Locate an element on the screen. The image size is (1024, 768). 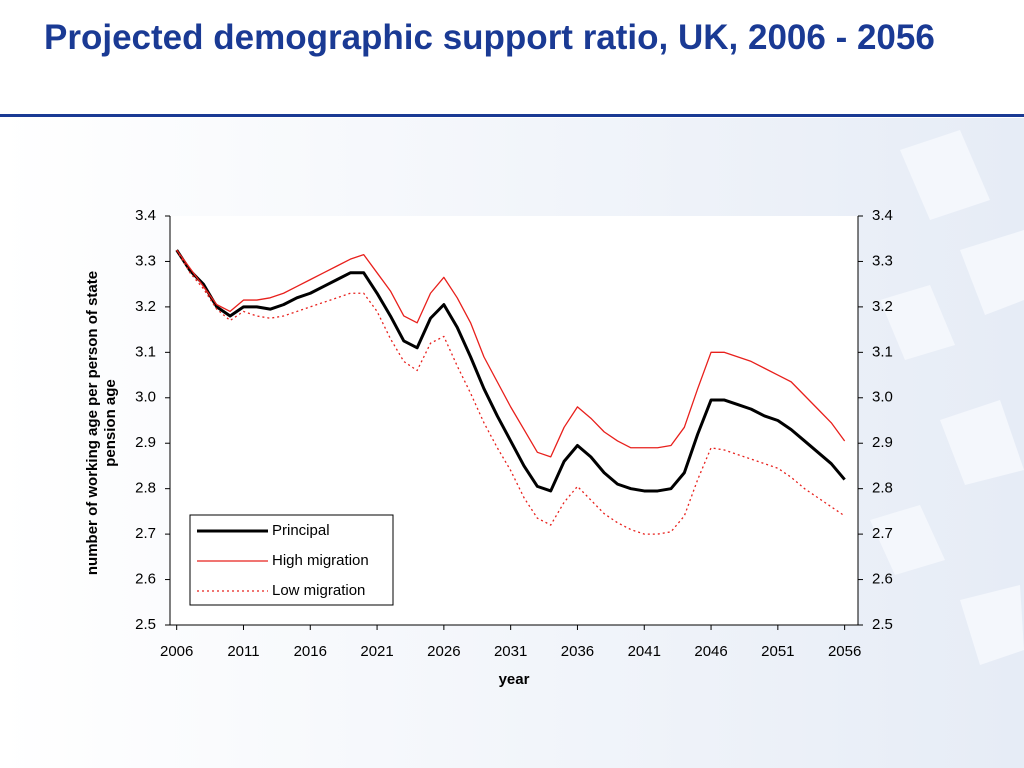
y2-tick-label: 2.7 is located at coordinates (882, 533).